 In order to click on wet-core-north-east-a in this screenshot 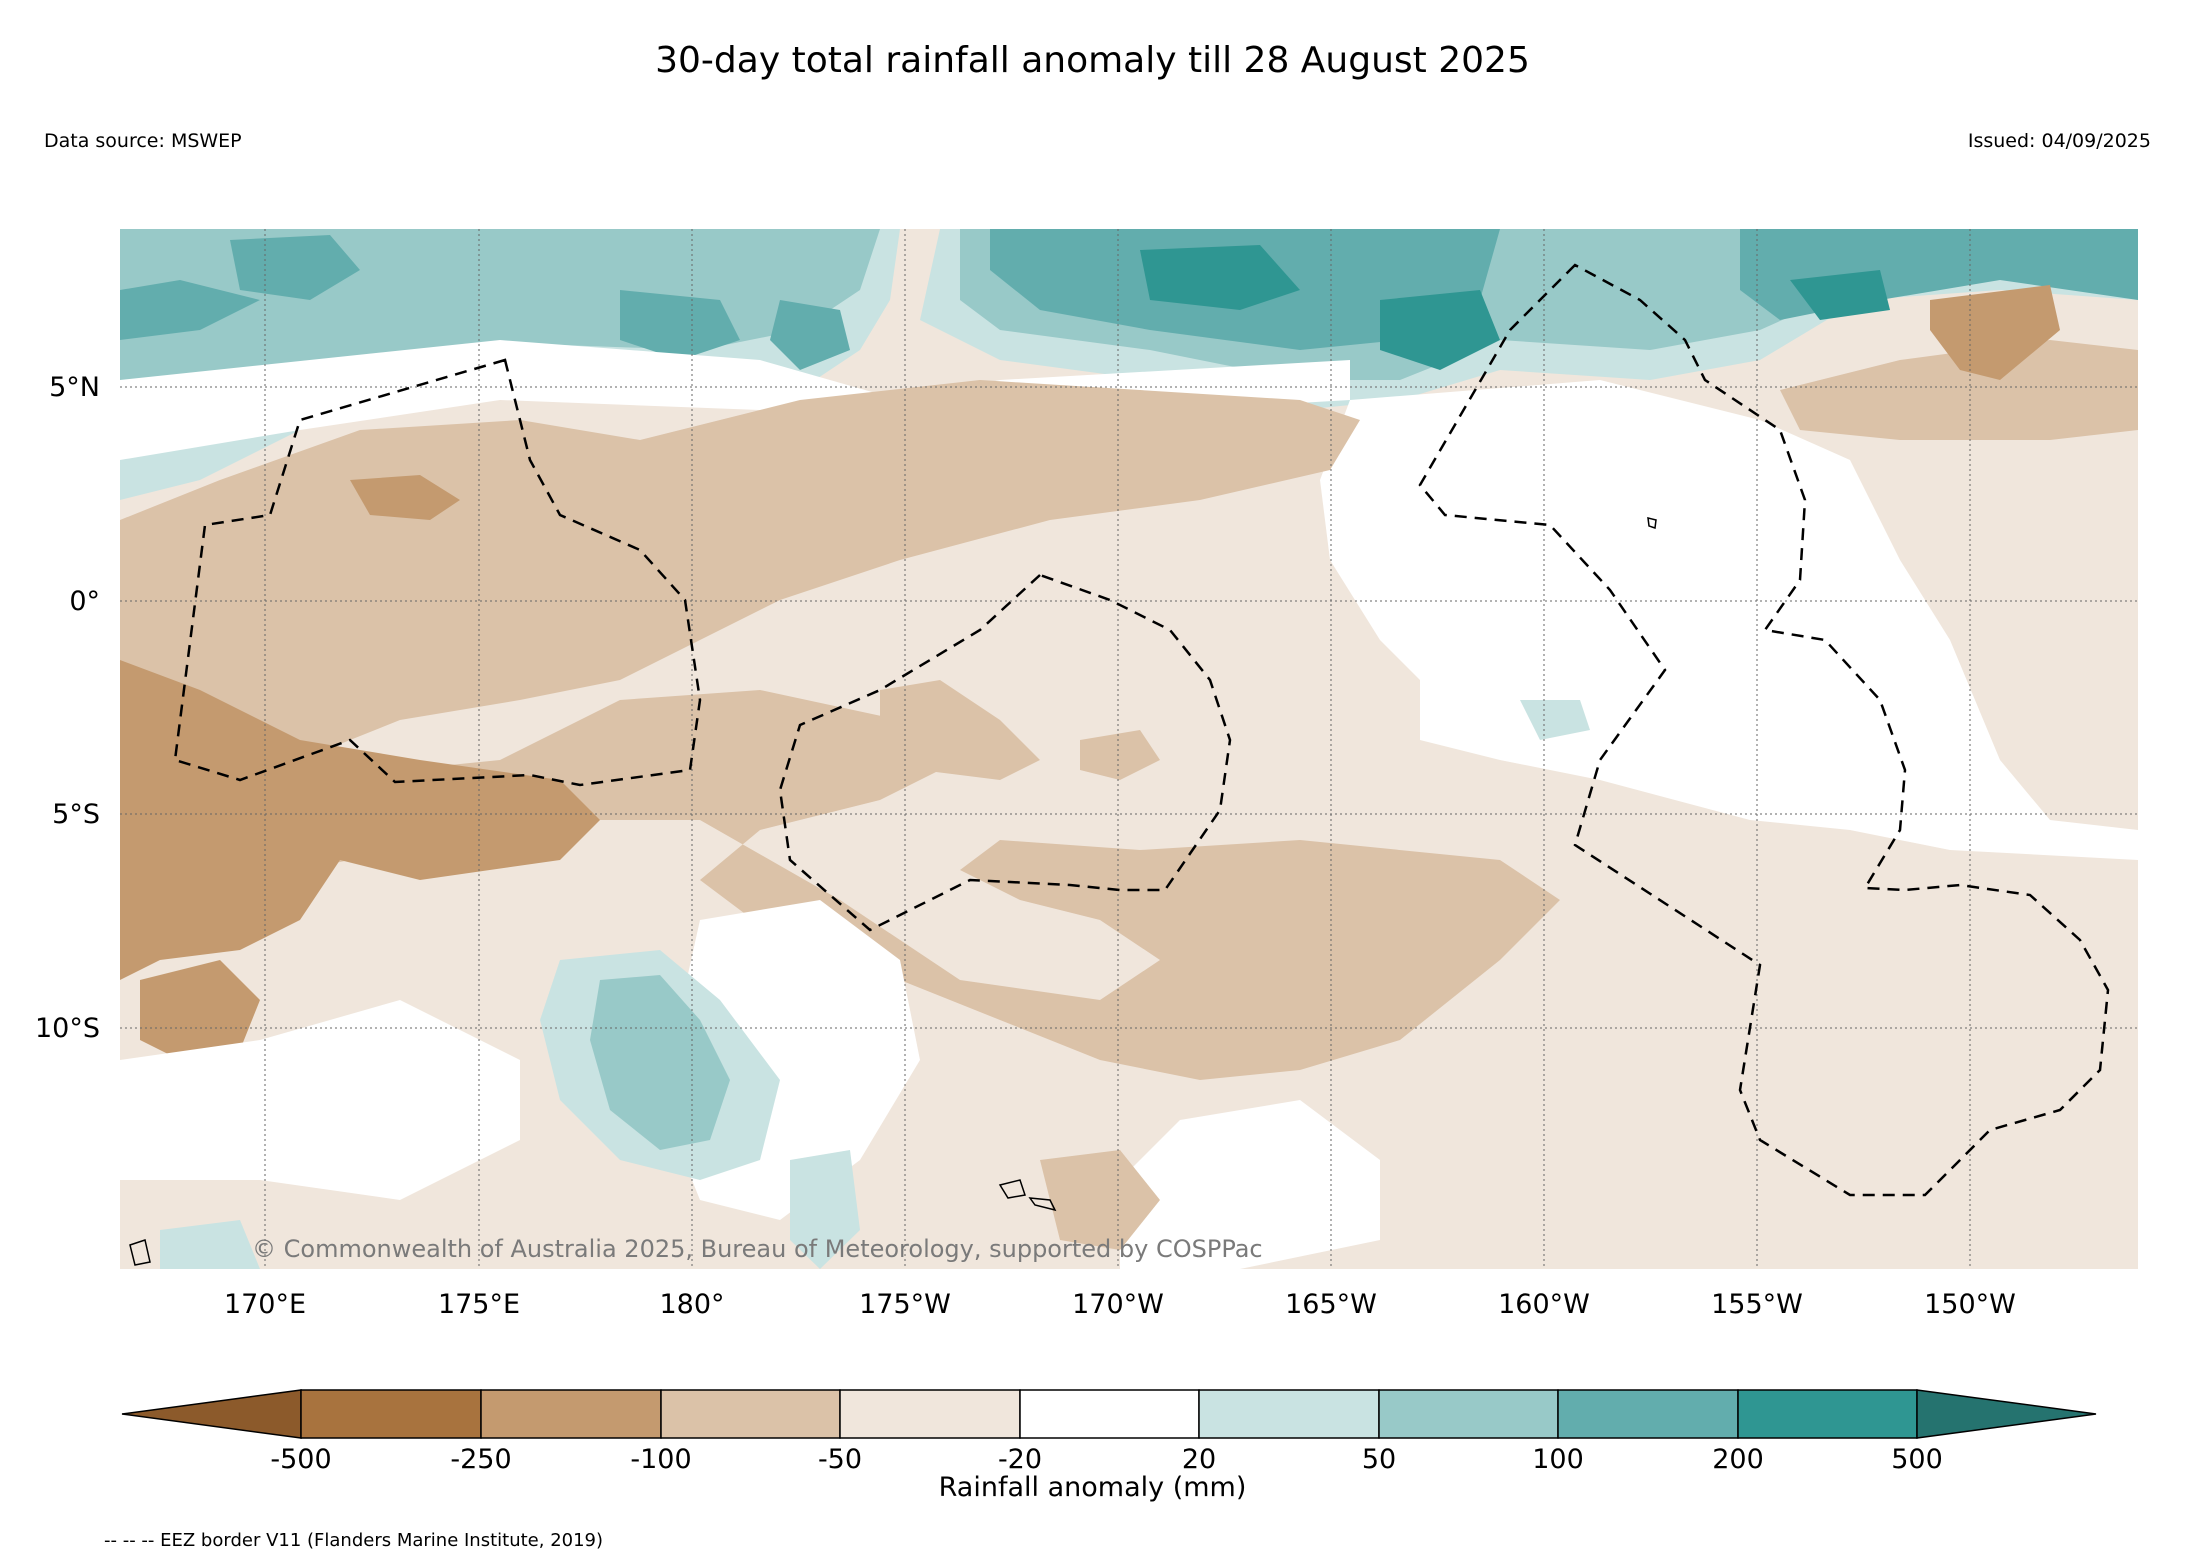, I will do `click(1220, 277)`.